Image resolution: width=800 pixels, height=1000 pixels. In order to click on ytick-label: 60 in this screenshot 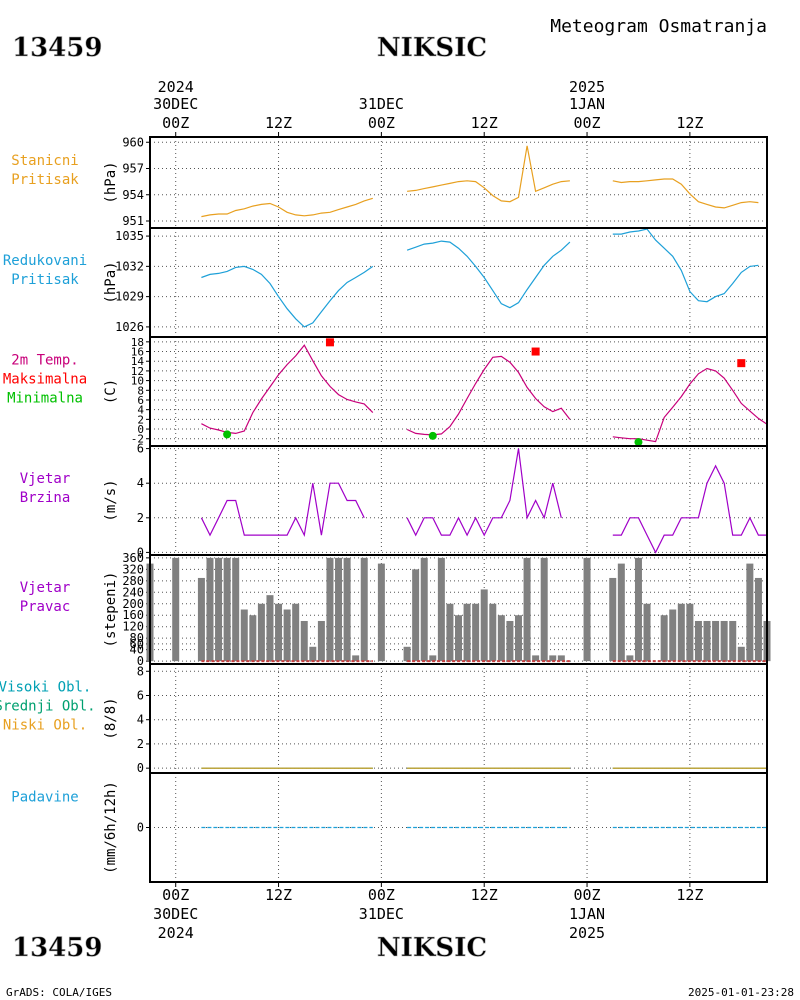, I will do `click(137, 644)`.